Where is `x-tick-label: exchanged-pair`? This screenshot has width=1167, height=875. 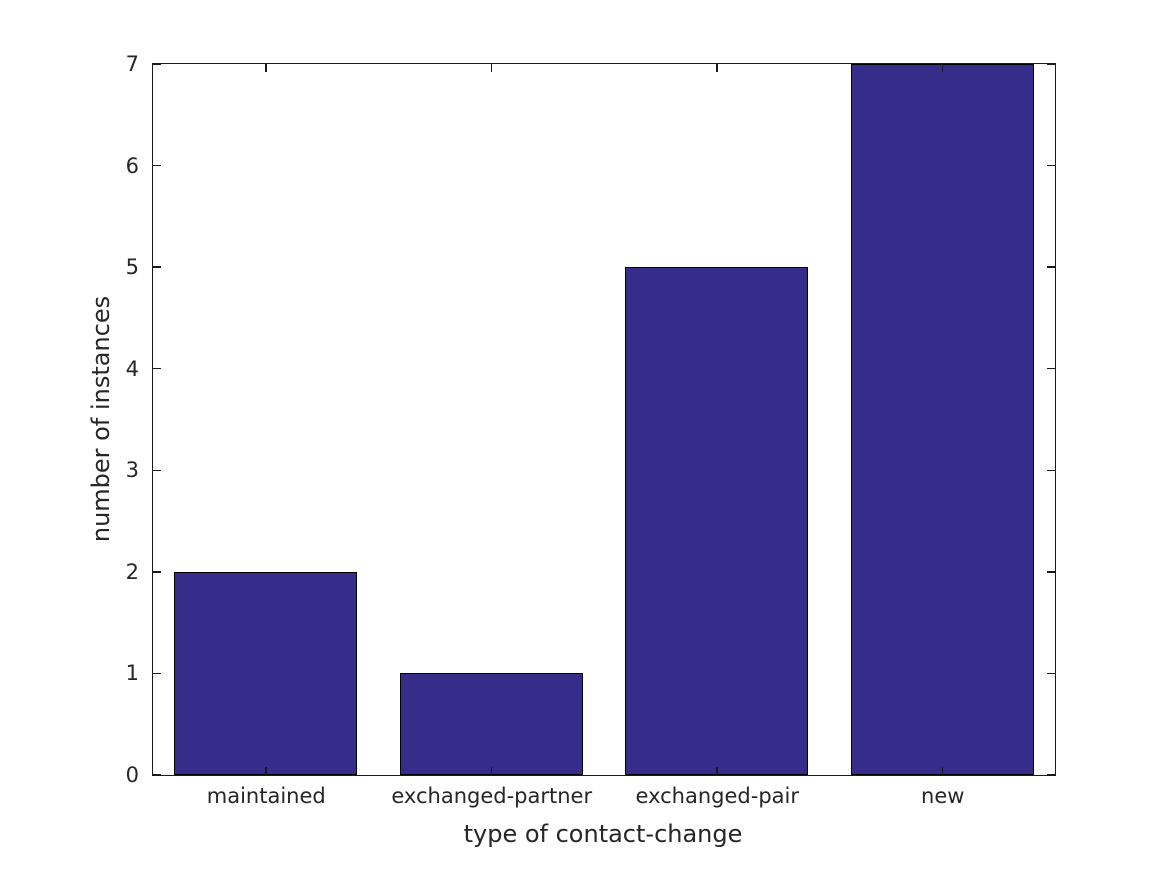
x-tick-label: exchanged-pair is located at coordinates (717, 796).